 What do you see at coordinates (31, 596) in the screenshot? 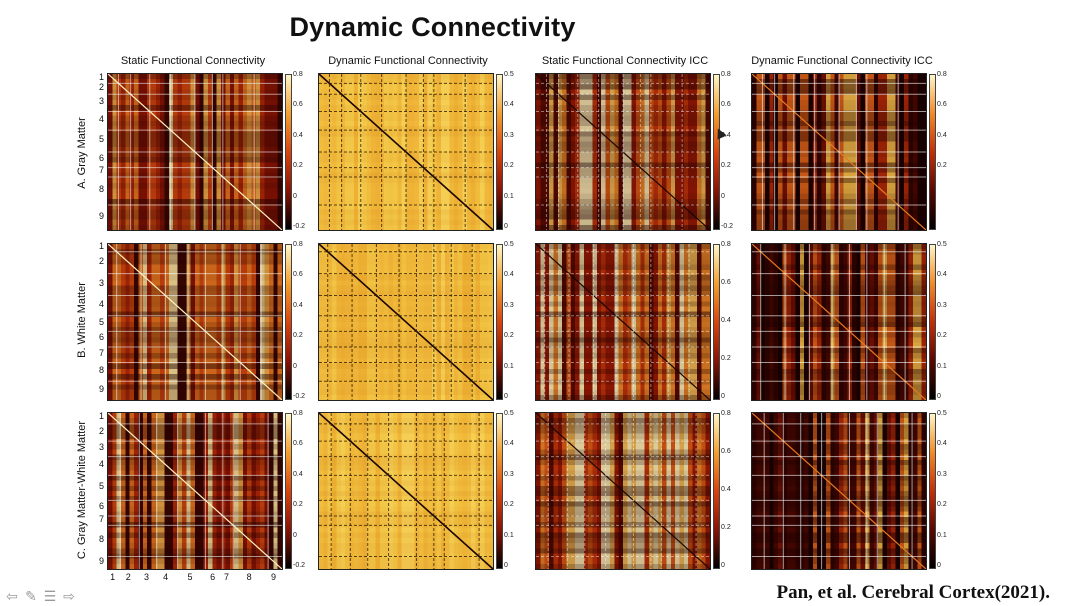
I see `pen-icon: ✎` at bounding box center [31, 596].